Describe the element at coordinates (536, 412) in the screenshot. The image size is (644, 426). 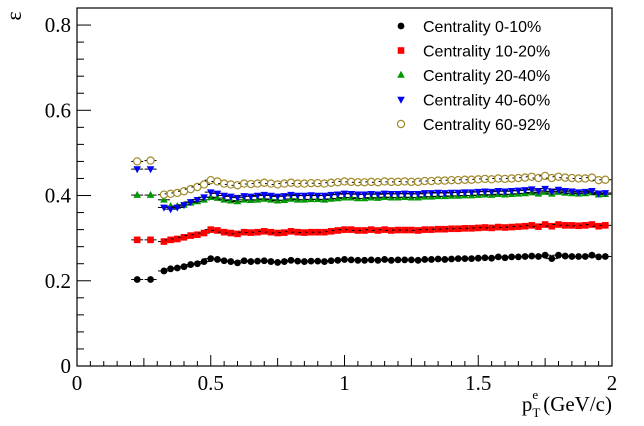
I see `x-axis-label-sub: T` at that location.